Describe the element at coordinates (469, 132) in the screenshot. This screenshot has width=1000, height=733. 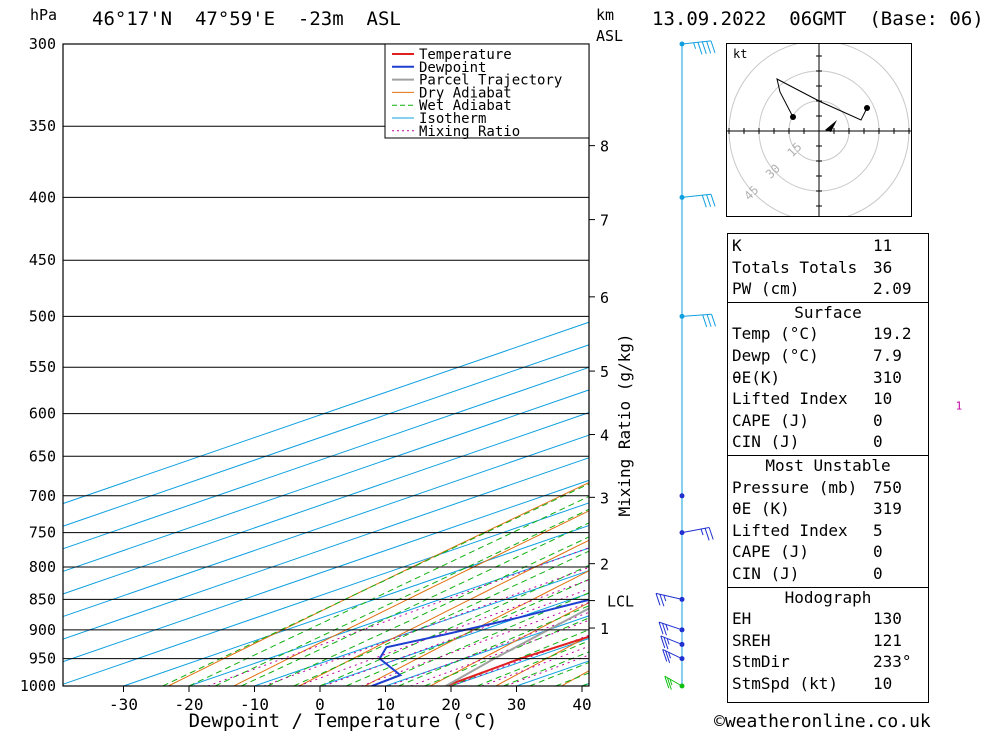
I see `legend-label: Mixing Ratio` at that location.